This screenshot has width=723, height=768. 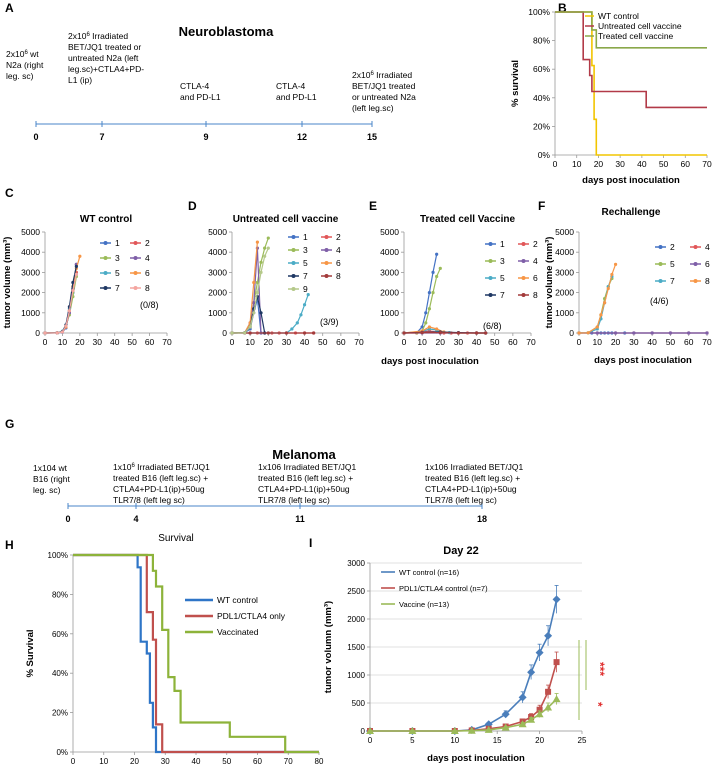 What do you see at coordinates (482, 519) in the screenshot?
I see `timeline-tick-label: 18` at bounding box center [482, 519].